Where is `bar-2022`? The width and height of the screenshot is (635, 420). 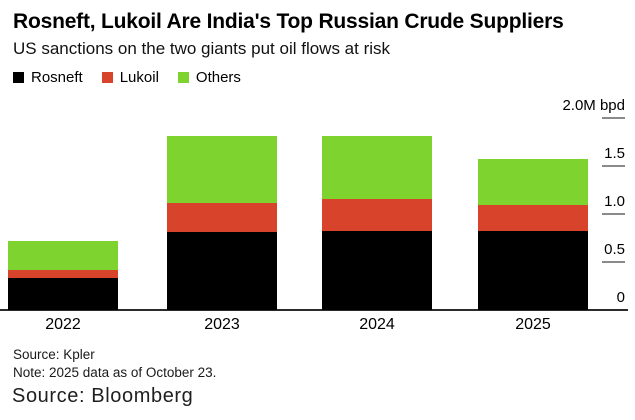
bar-2022 is located at coordinates (63, 275).